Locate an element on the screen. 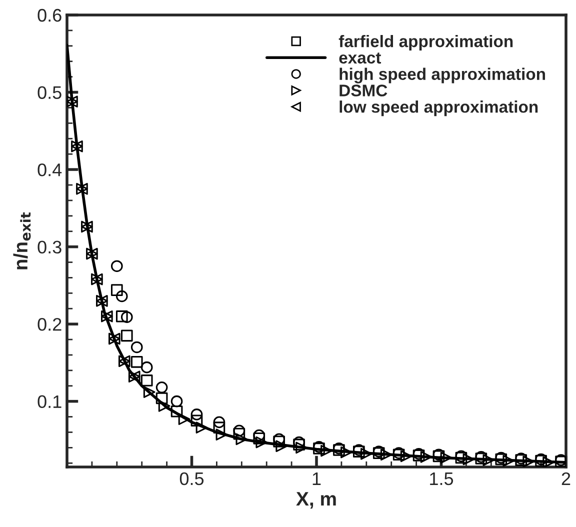  x-tick-label: 1 is located at coordinates (316, 478).